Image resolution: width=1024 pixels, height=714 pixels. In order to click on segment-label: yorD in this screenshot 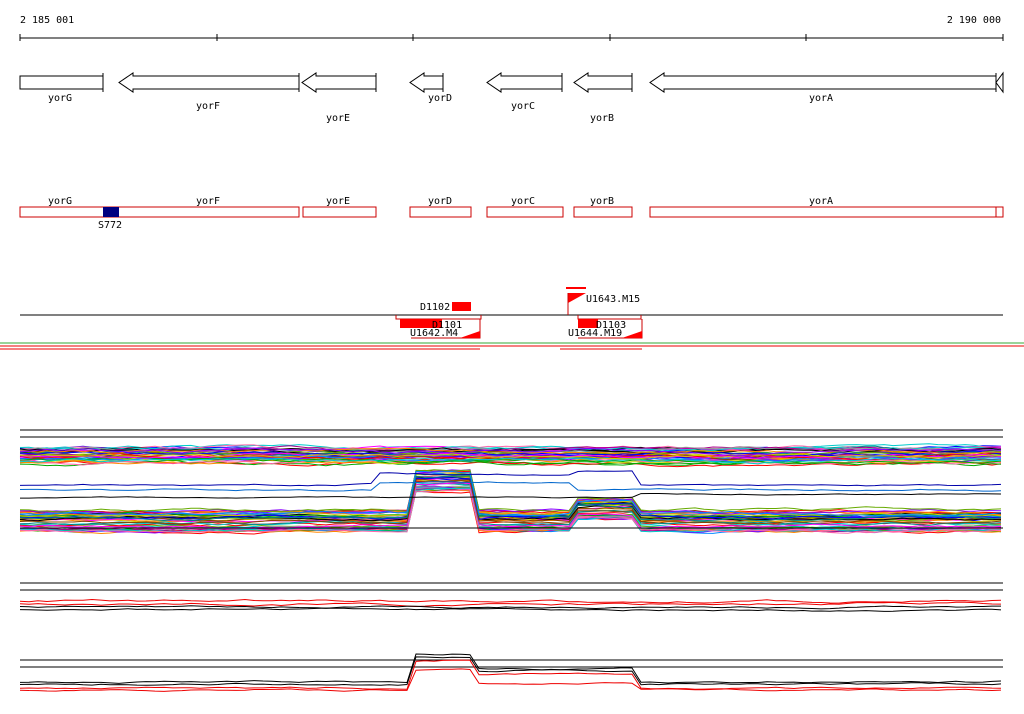, I will do `click(440, 201)`.